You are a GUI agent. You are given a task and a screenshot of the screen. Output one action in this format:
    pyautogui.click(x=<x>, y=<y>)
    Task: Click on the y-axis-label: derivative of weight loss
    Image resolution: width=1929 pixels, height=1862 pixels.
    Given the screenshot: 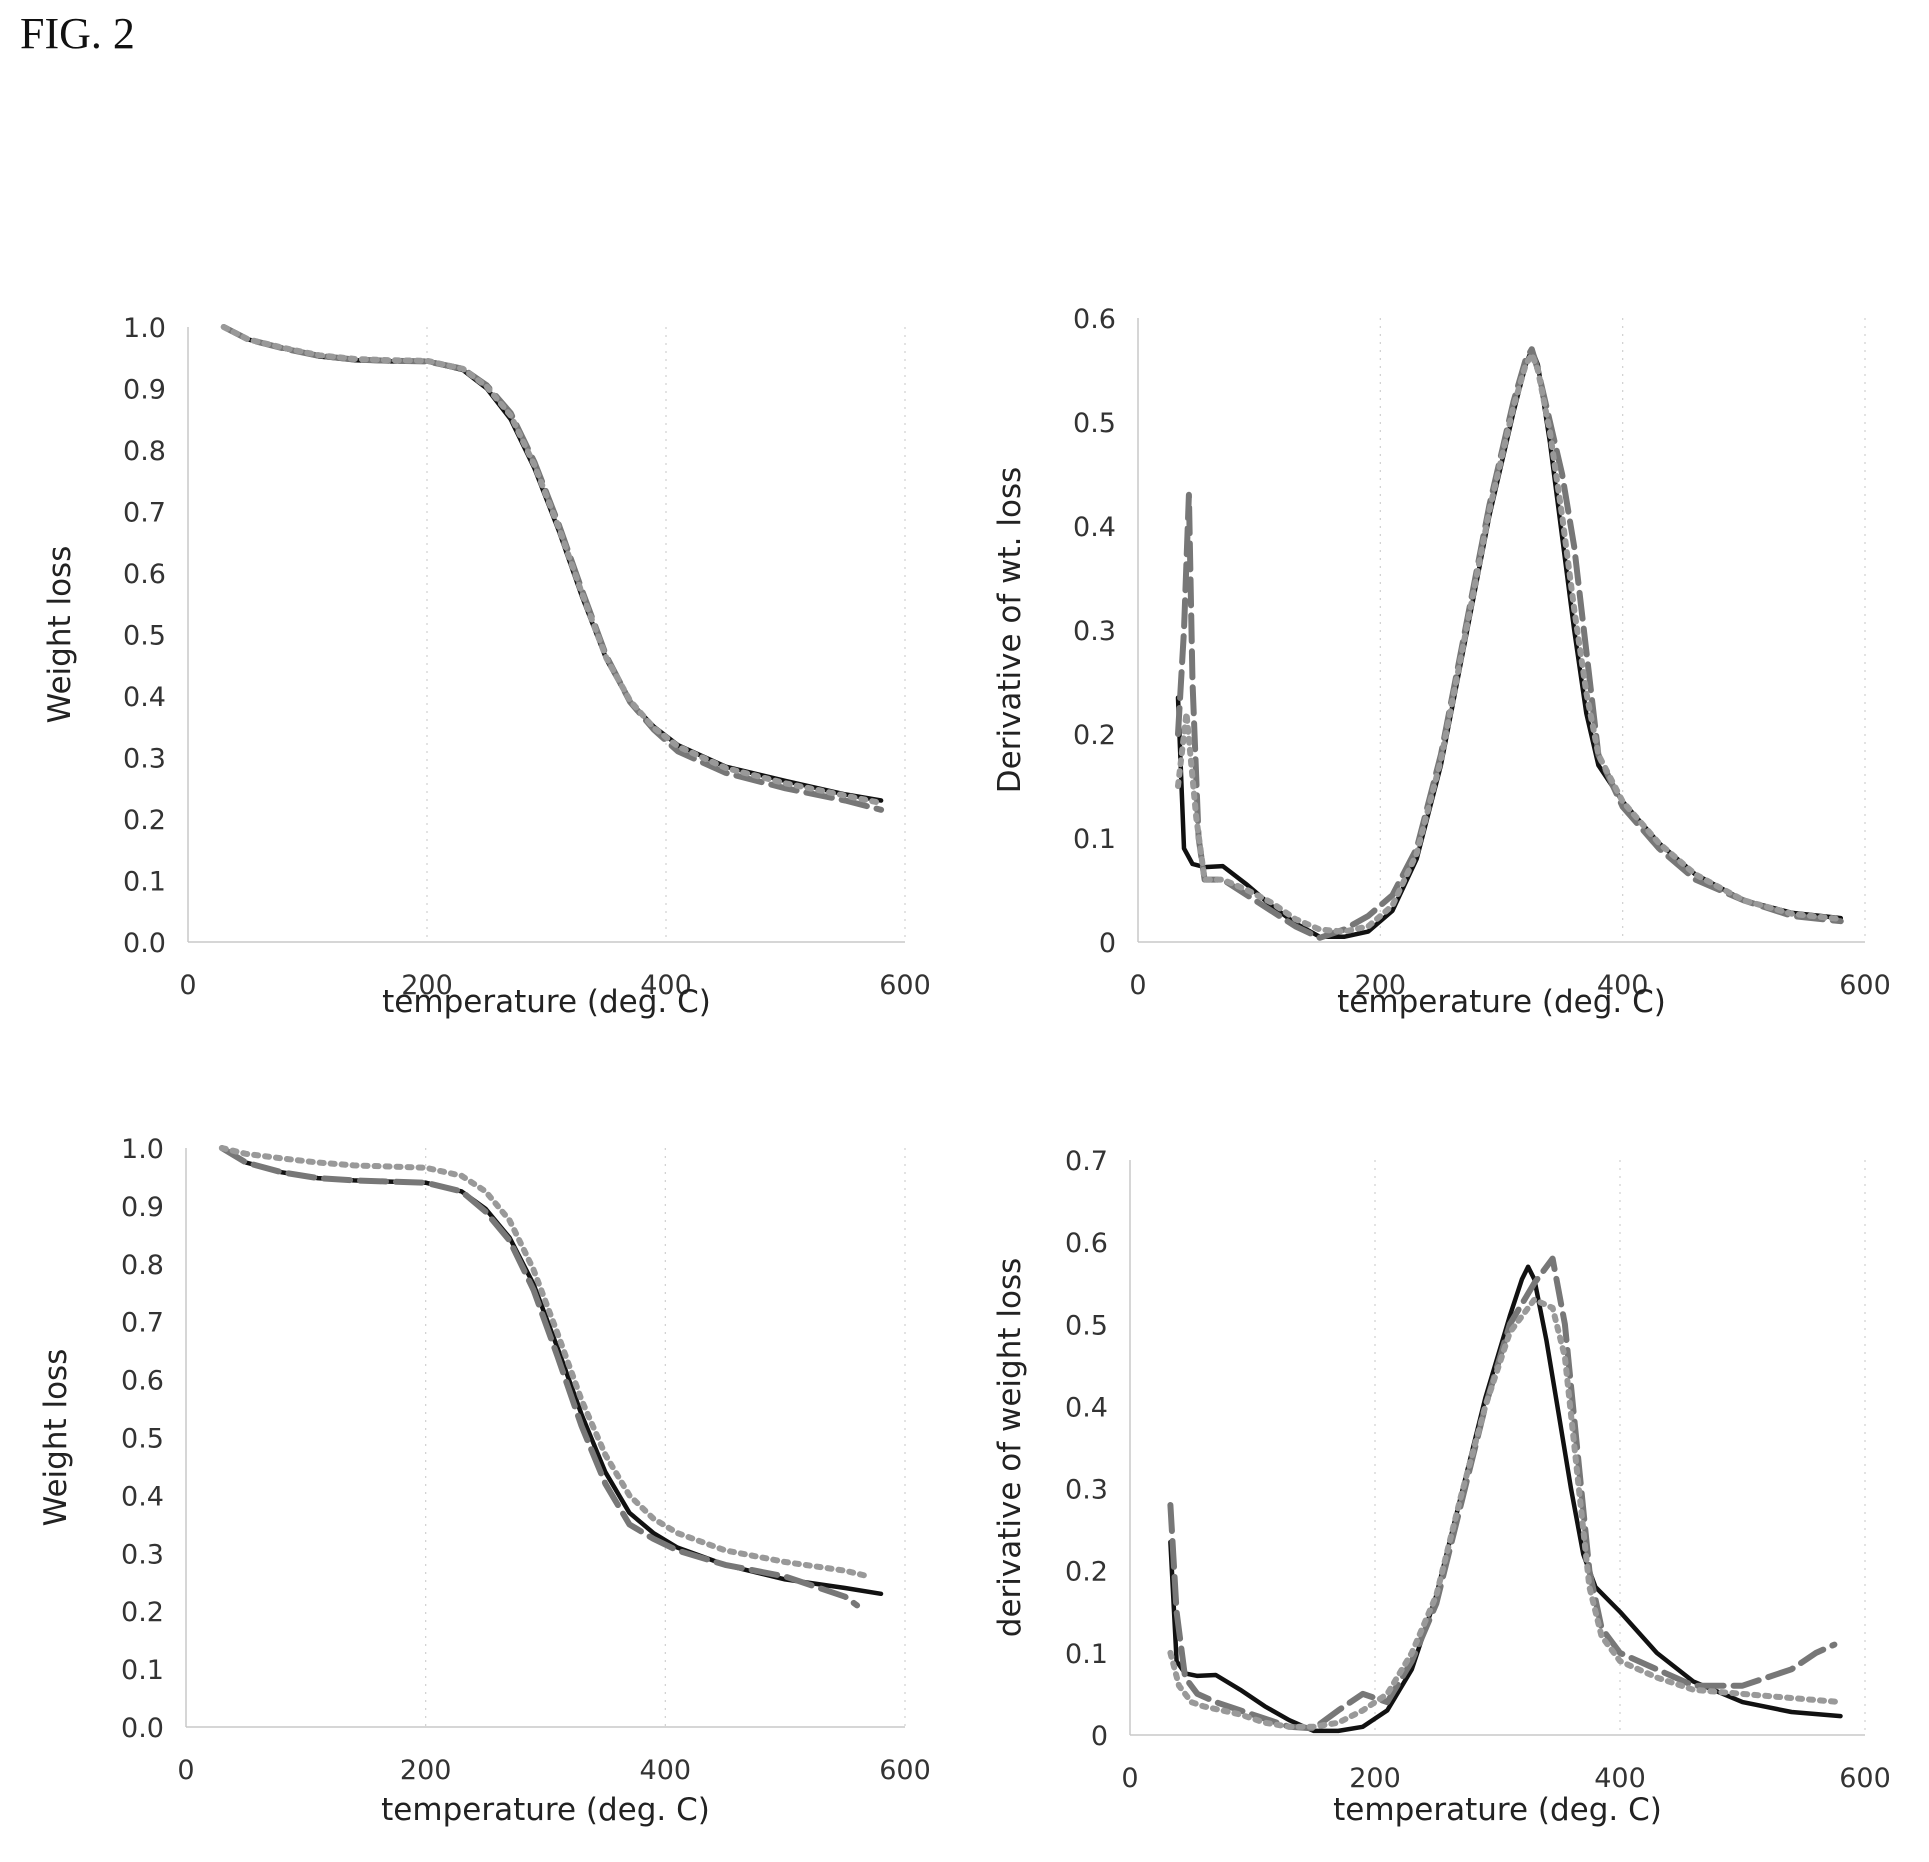 What is the action you would take?
    pyautogui.click(x=1010, y=1447)
    